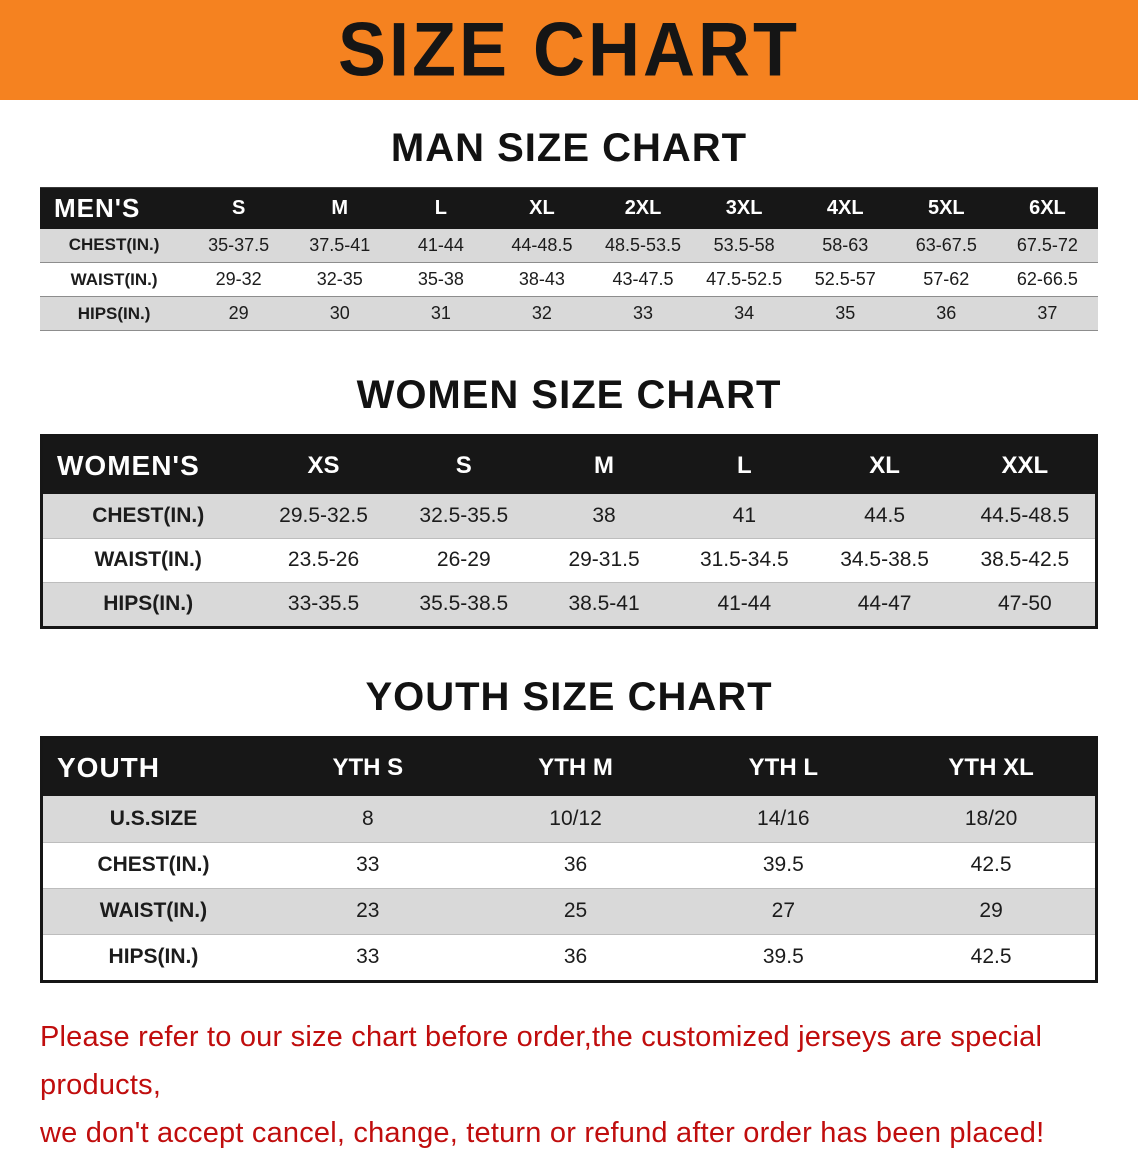  What do you see at coordinates (604, 604) in the screenshot?
I see `size-value: 38.5-41` at bounding box center [604, 604].